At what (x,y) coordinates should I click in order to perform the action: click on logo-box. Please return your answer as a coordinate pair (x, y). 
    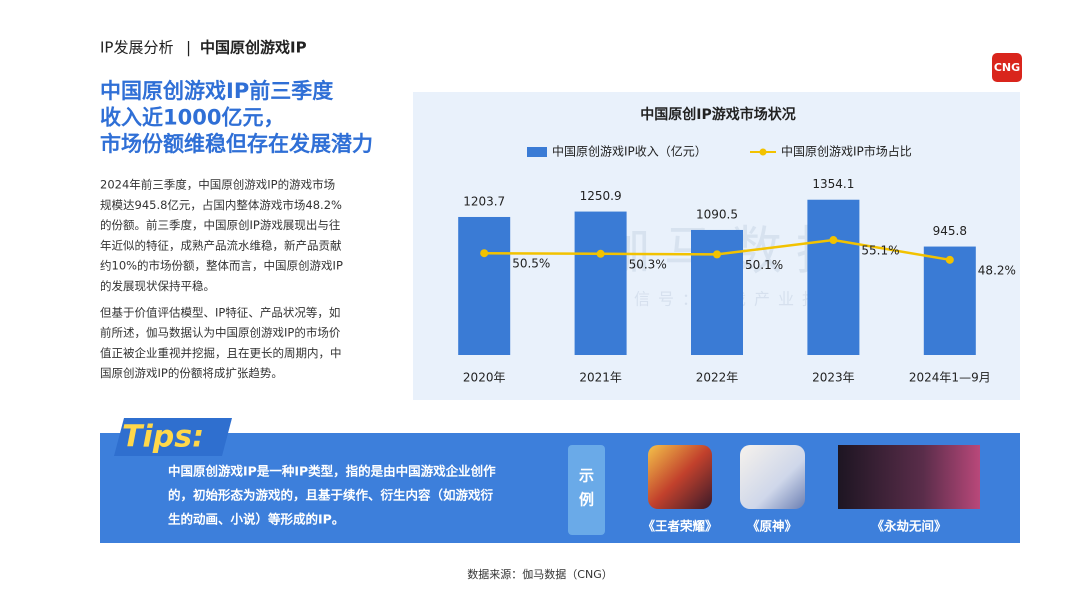
    Looking at the image, I should click on (1007, 67).